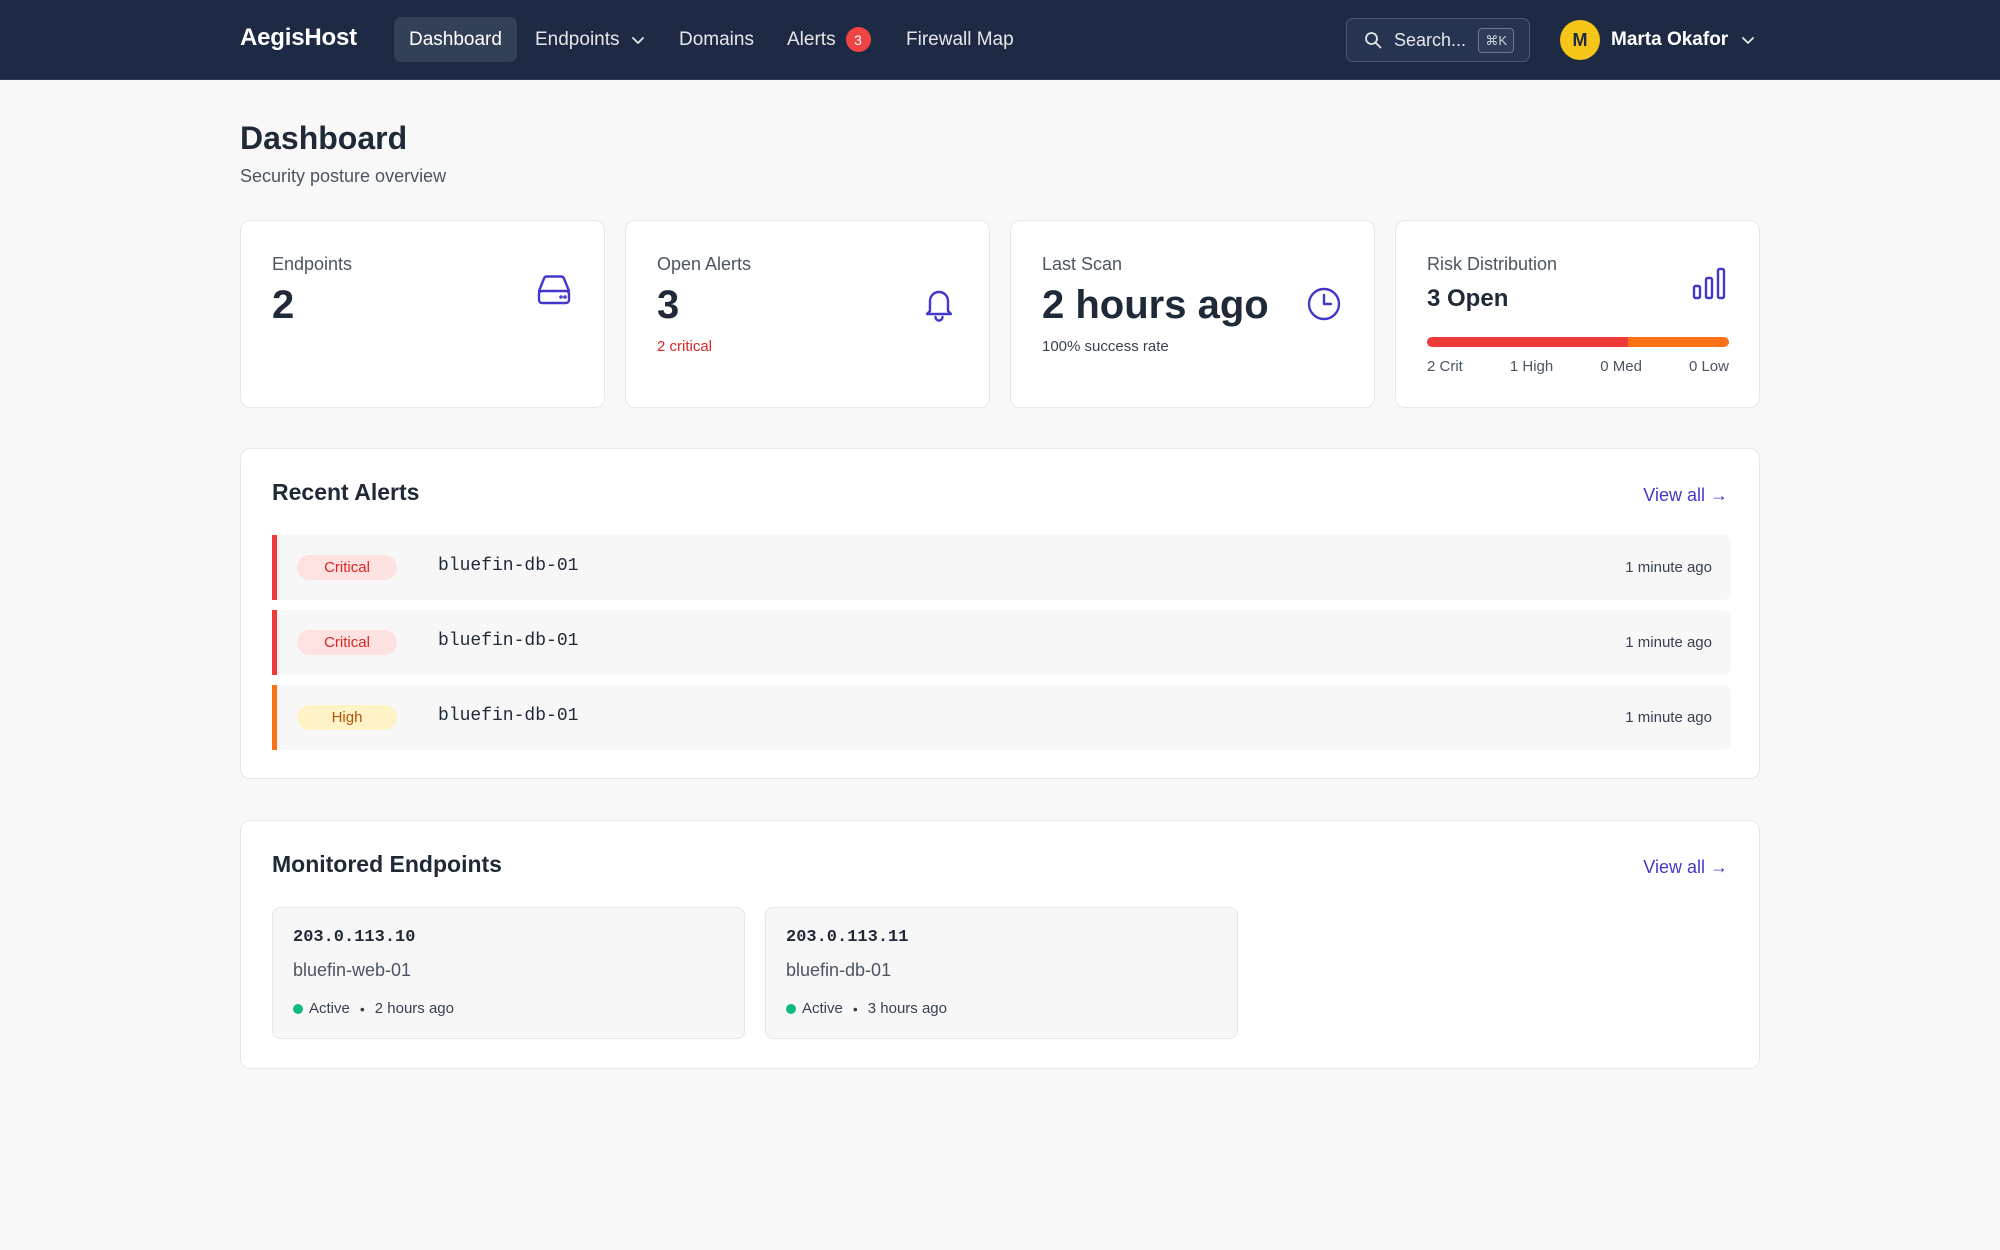 The image size is (2000, 1250). Describe the element at coordinates (1105, 346) in the screenshot. I see `success-rate-text: 100% success rate` at that location.